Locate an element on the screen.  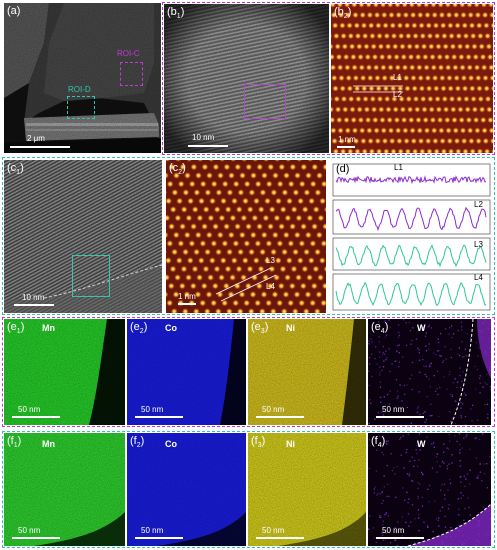
profile-l4-label: L4 is located at coordinates (478, 277).